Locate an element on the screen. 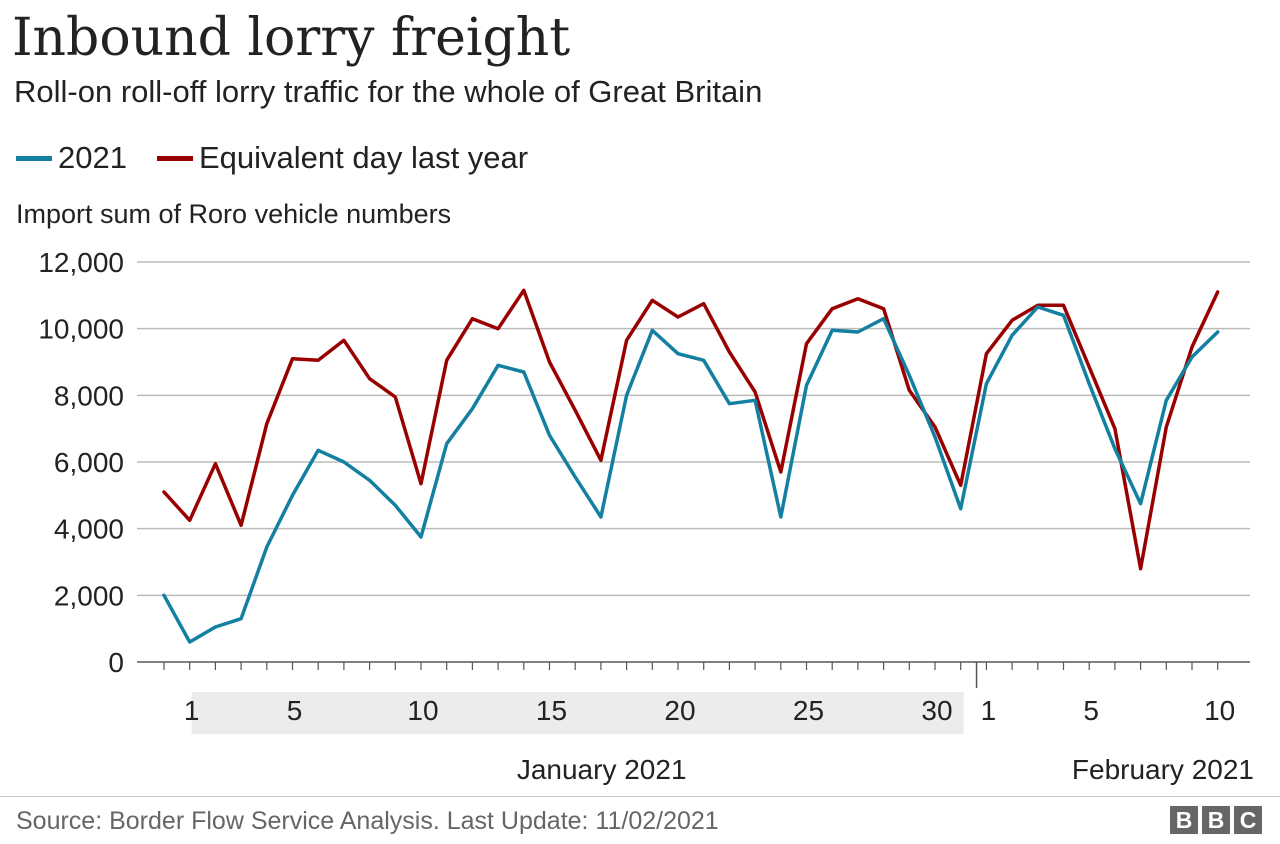  x-tick-label: 25 is located at coordinates (808, 710).